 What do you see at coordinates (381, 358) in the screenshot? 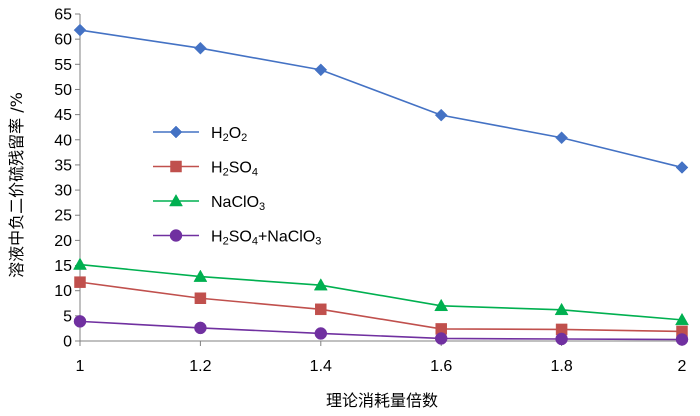
I see `x-axis-ticks: 1 1.2 1.4 1.6 1.8 2` at bounding box center [381, 358].